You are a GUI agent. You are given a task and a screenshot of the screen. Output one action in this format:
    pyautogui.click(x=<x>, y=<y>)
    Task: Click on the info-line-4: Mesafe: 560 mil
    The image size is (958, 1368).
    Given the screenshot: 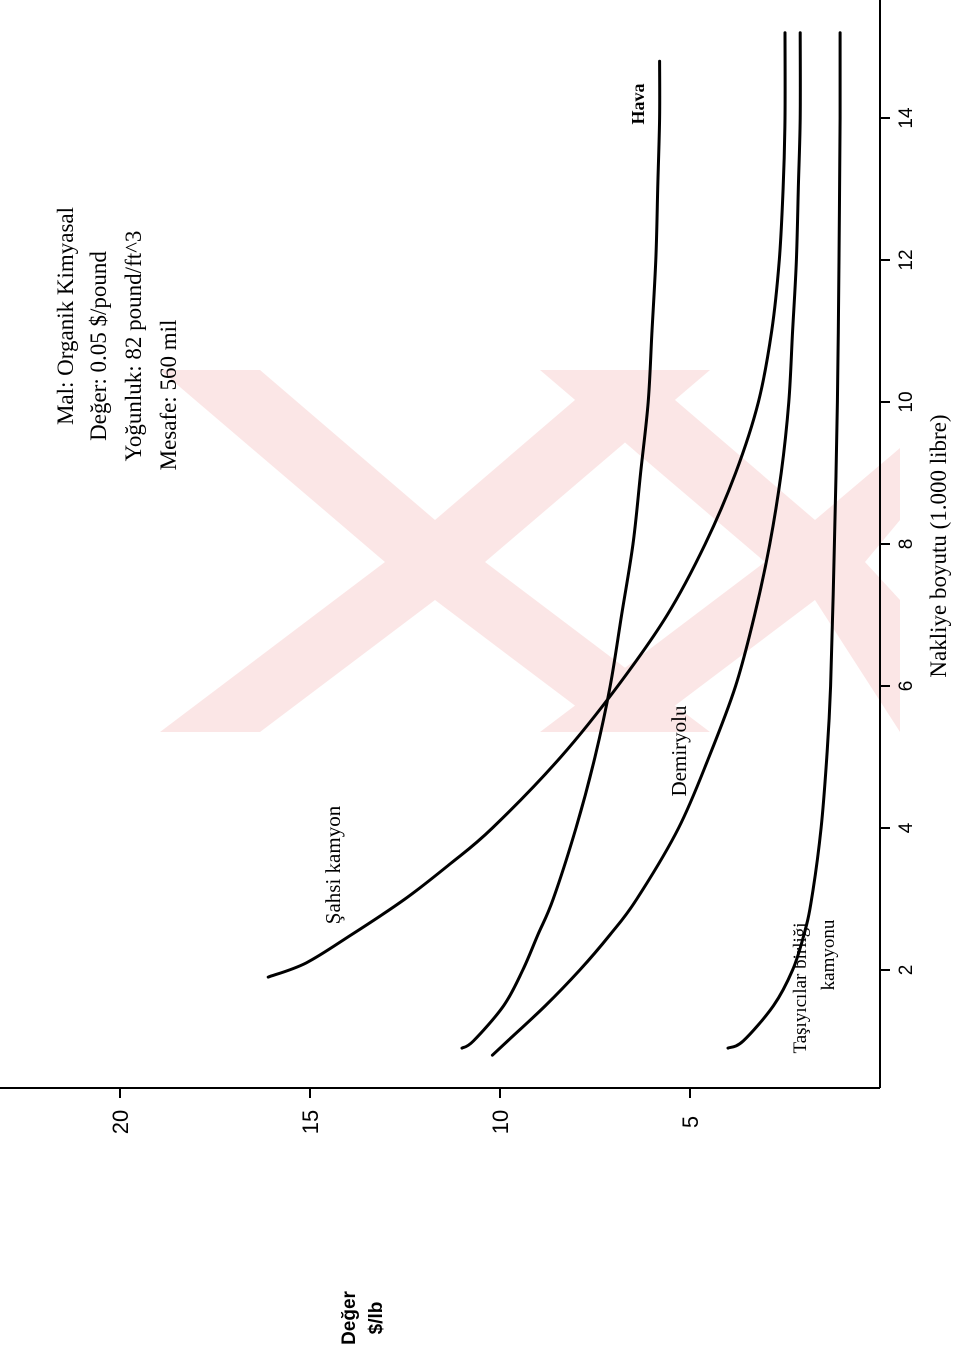 What is the action you would take?
    pyautogui.click(x=168, y=395)
    